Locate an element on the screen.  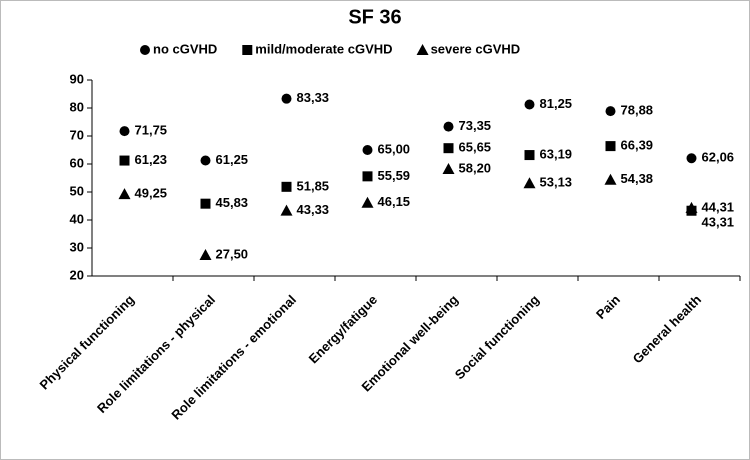
x-tick-label: Social functioning is located at coordinates (497, 337).